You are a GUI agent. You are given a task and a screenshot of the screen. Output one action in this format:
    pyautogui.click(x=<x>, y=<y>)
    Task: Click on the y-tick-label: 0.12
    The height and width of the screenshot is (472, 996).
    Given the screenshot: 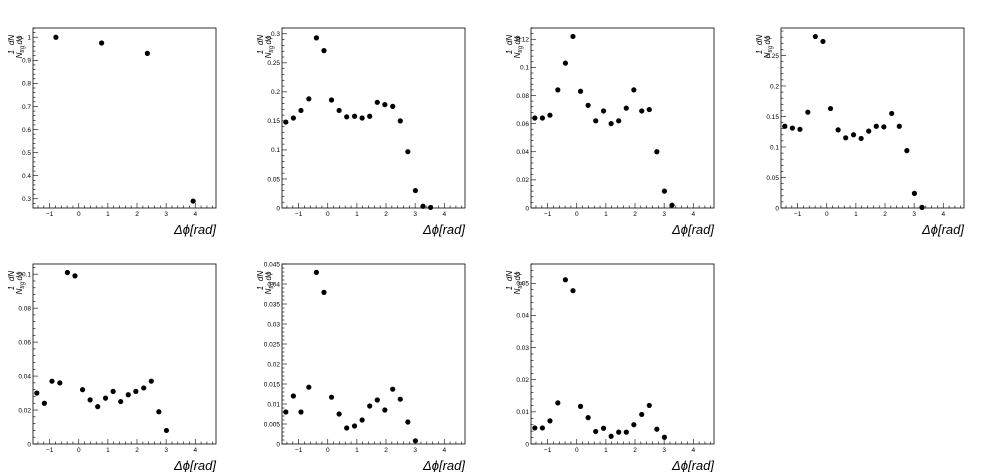 What is the action you would take?
    pyautogui.click(x=522, y=40)
    